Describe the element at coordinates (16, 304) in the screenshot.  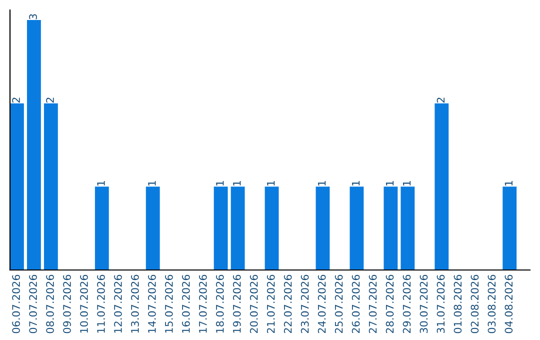
I see `x-tick-label: 06.07.2026` at that location.